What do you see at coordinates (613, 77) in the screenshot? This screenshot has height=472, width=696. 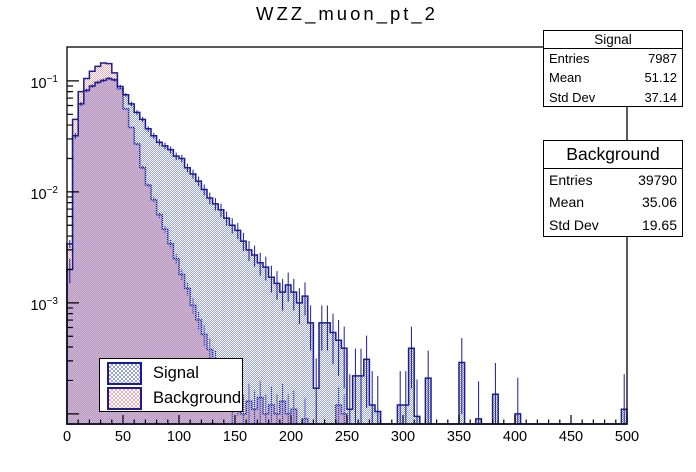 I see `stats-row: Mean 51.12` at bounding box center [613, 77].